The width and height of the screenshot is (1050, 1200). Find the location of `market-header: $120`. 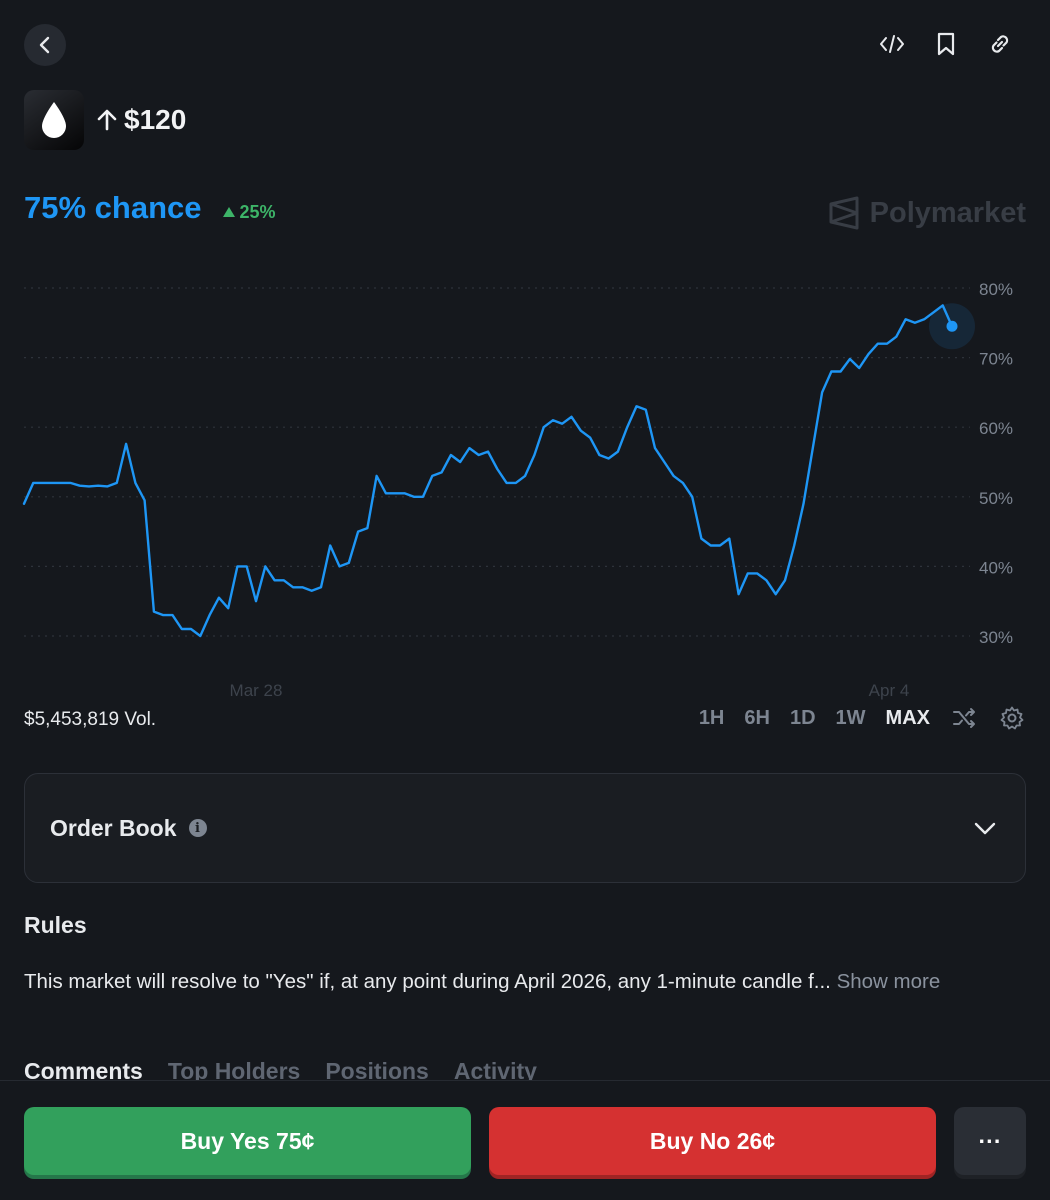

market-header: $120 is located at coordinates (105, 120).